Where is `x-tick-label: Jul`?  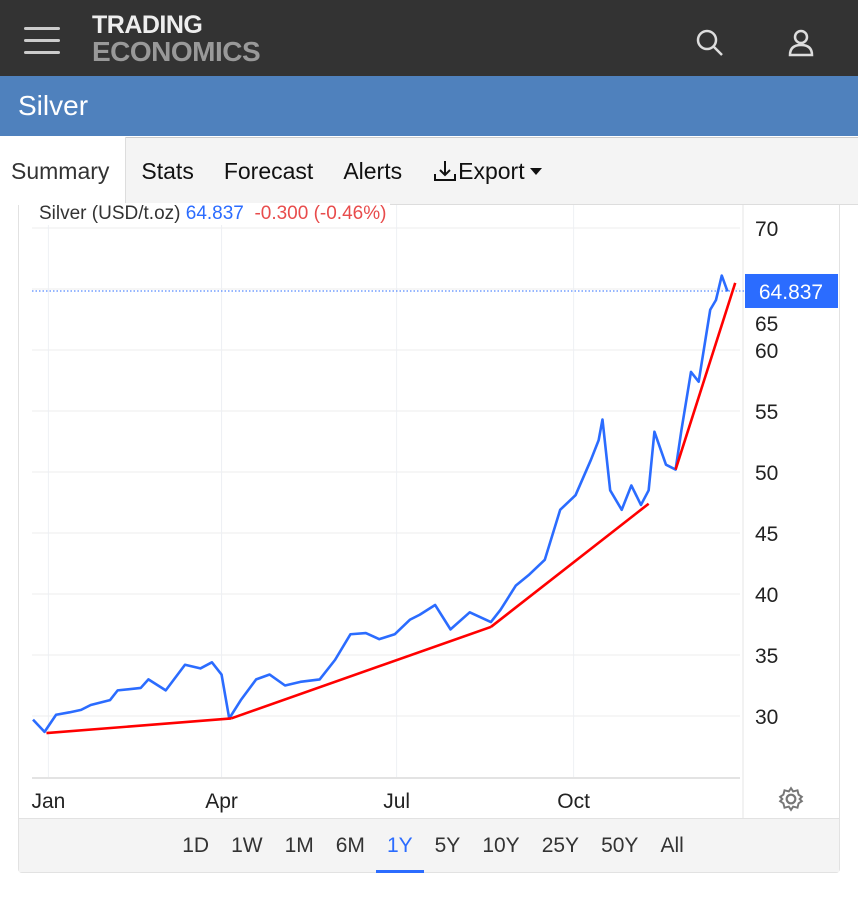 x-tick-label: Jul is located at coordinates (396, 801).